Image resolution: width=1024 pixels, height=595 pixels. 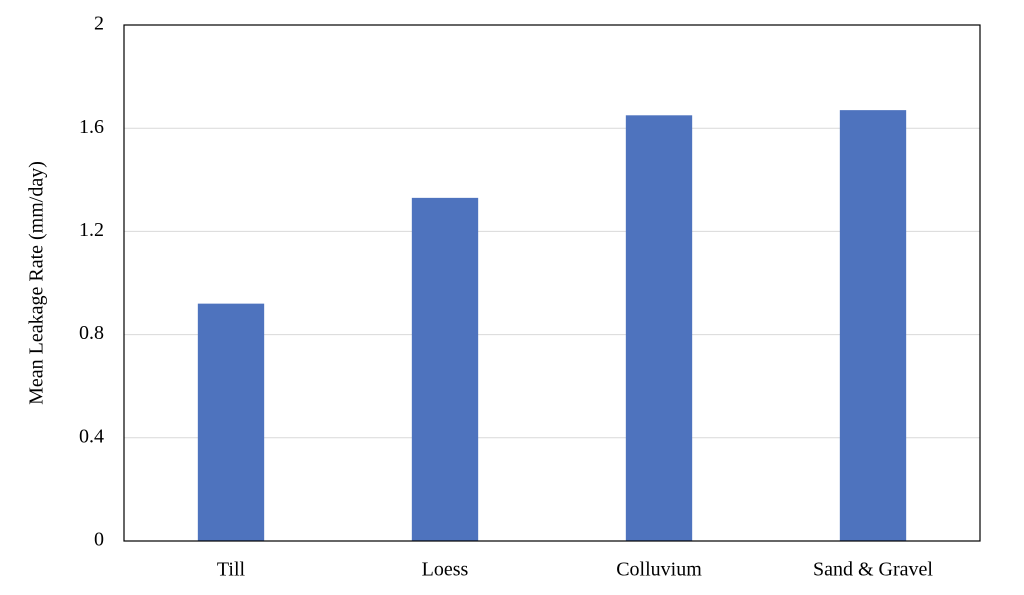 What do you see at coordinates (91, 436) in the screenshot?
I see `y-tick-label: 0.4` at bounding box center [91, 436].